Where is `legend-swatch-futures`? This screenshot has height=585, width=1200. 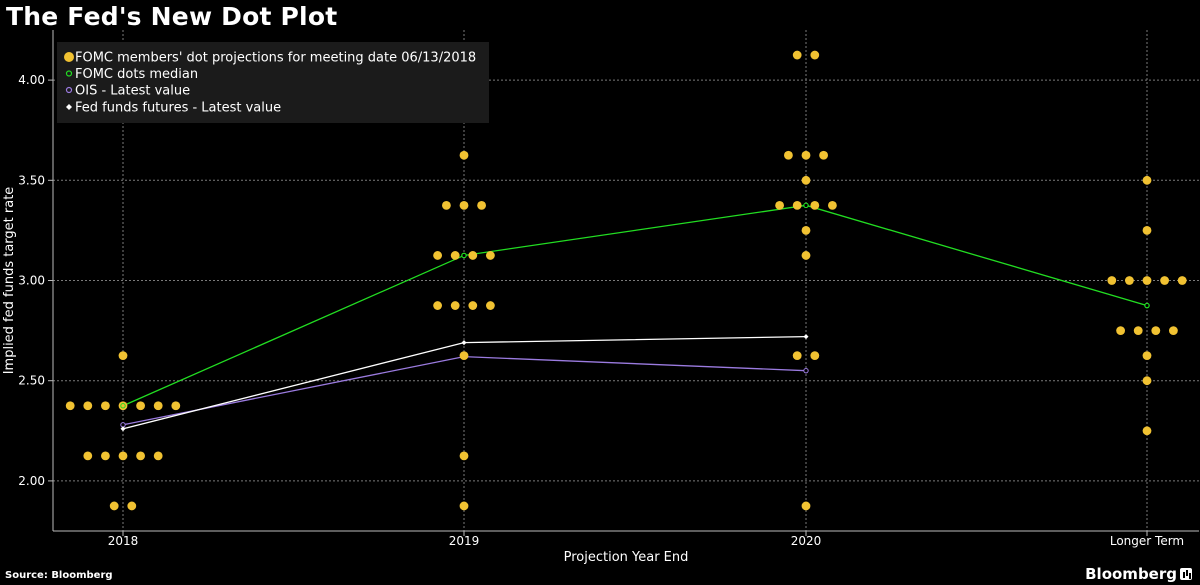
legend-swatch-futures is located at coordinates (69, 107).